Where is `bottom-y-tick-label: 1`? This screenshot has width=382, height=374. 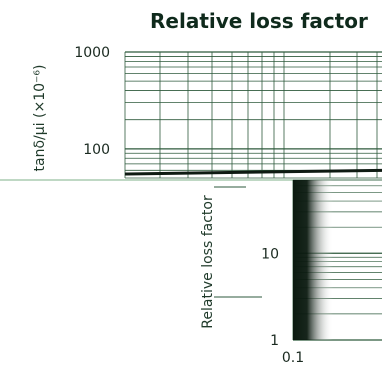
bottom-y-tick-label: 1 is located at coordinates (274, 341).